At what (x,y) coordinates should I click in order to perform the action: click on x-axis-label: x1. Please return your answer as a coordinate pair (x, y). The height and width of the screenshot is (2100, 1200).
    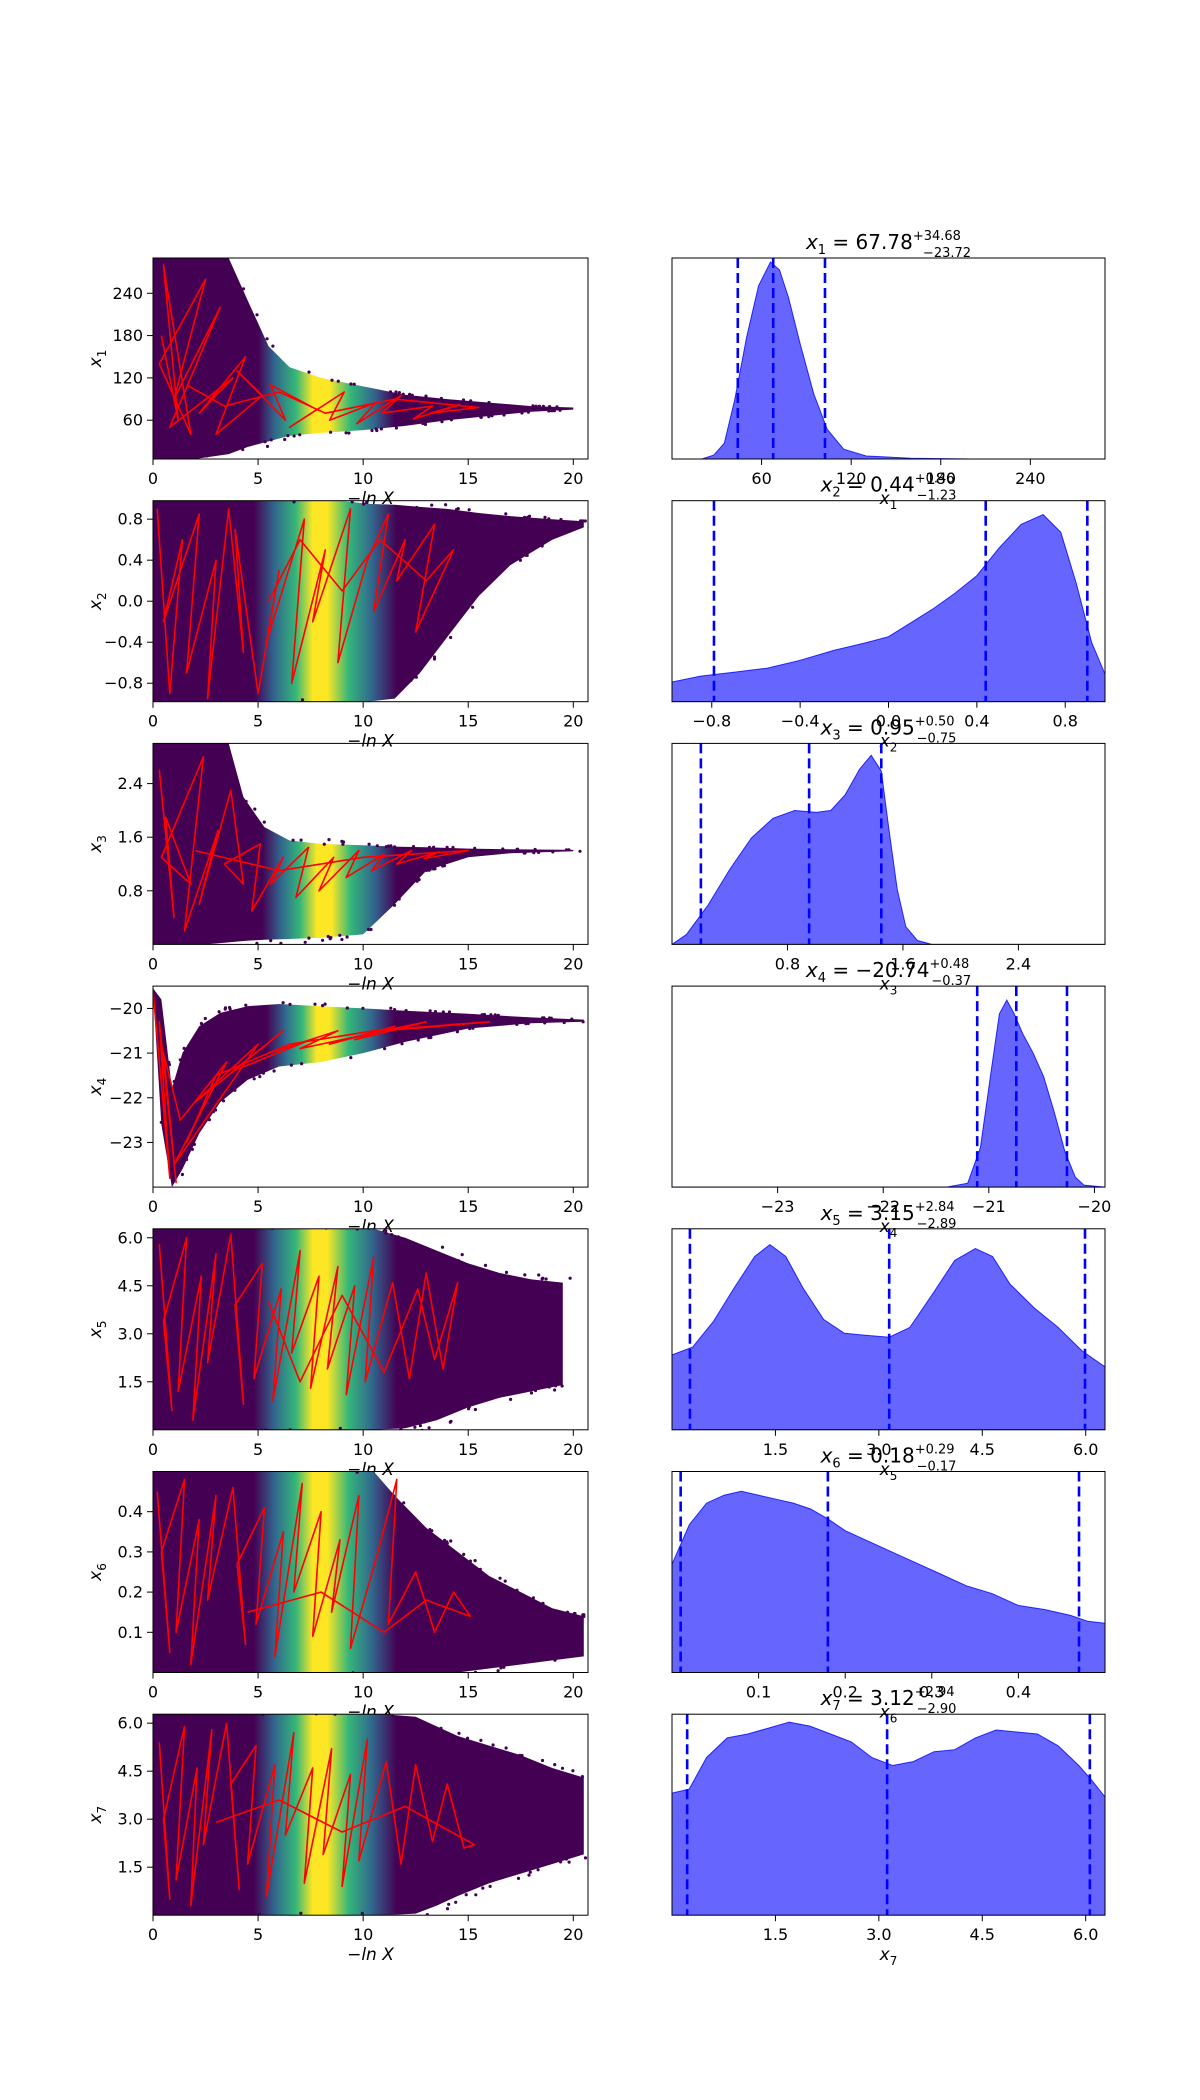
    Looking at the image, I should click on (888, 500).